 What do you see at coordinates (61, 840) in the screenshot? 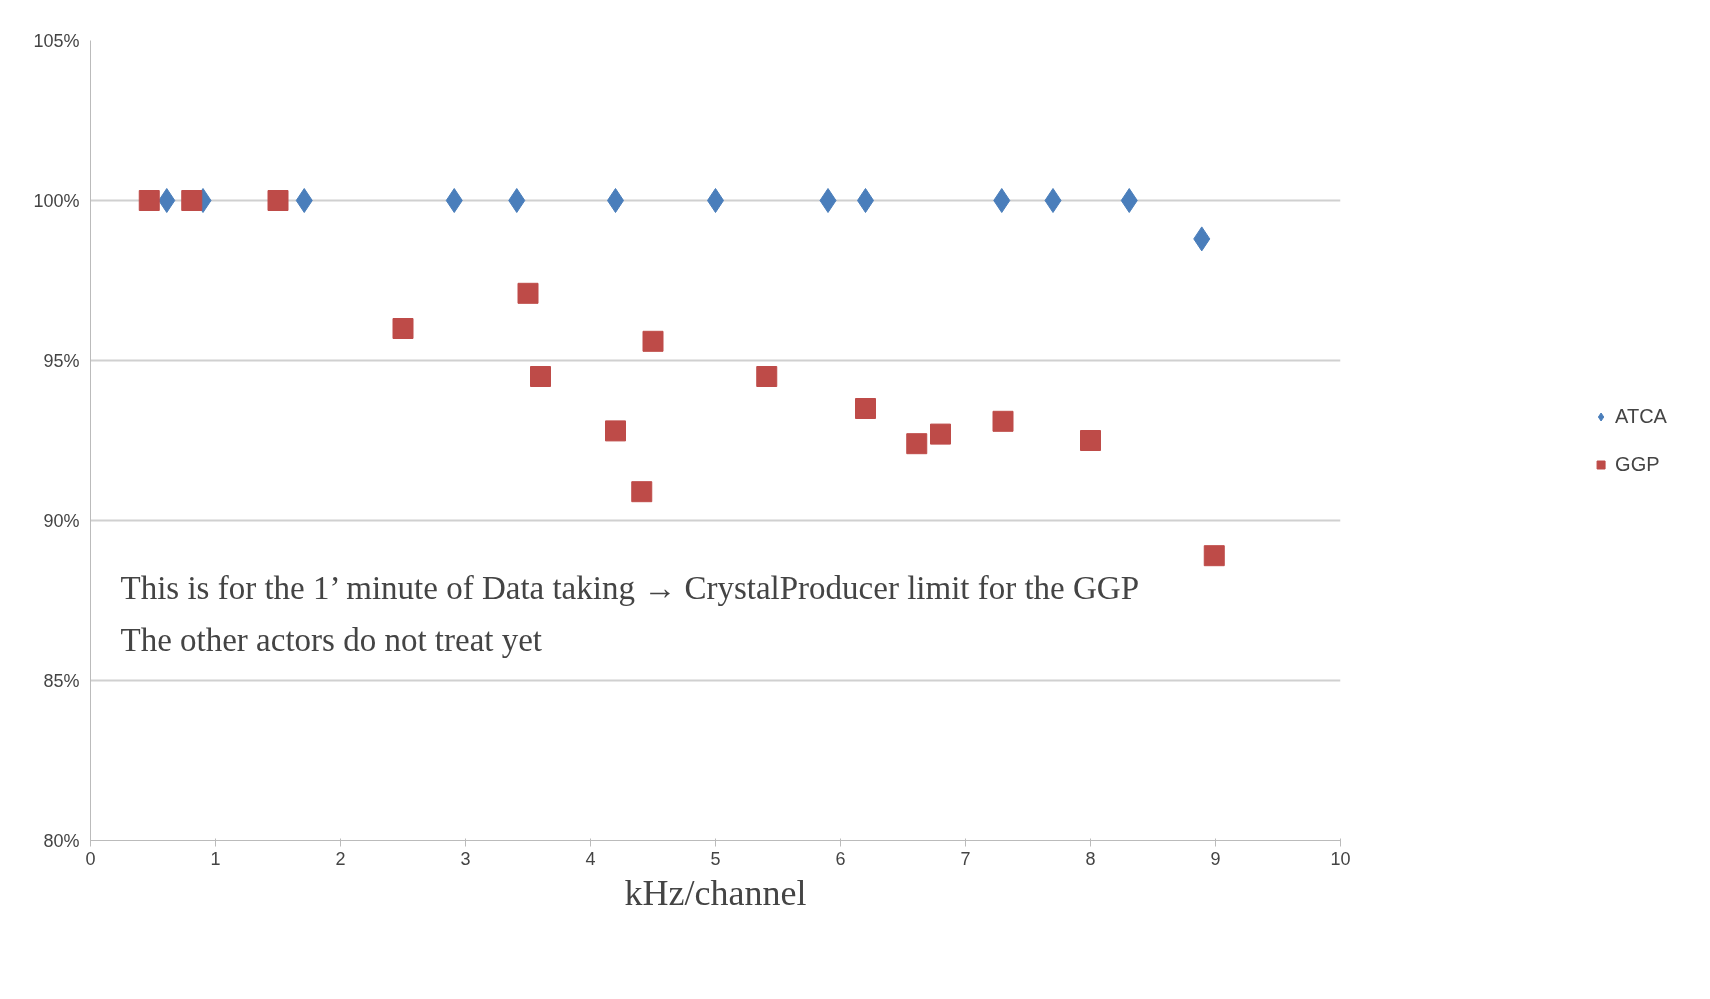
I see `y-tick-label: 80%` at bounding box center [61, 840].